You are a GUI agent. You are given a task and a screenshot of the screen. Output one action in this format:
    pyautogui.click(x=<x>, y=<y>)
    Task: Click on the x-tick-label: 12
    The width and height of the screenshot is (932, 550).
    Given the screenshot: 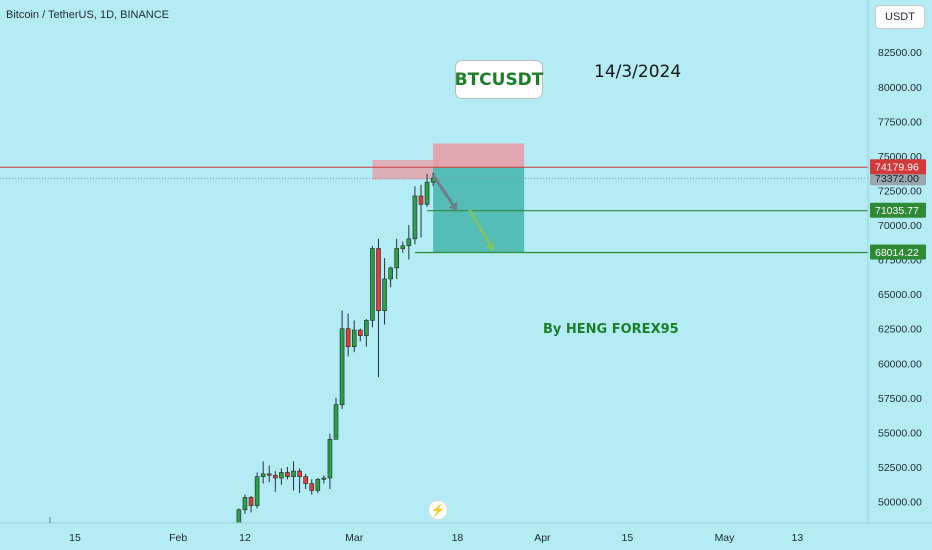 What is the action you would take?
    pyautogui.click(x=245, y=538)
    